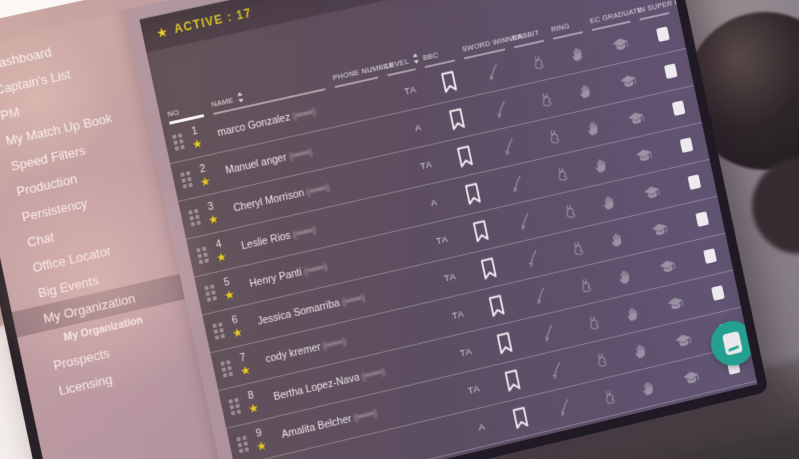  Describe the element at coordinates (293, 353) in the screenshot. I see `member-name: cody kremer` at that location.